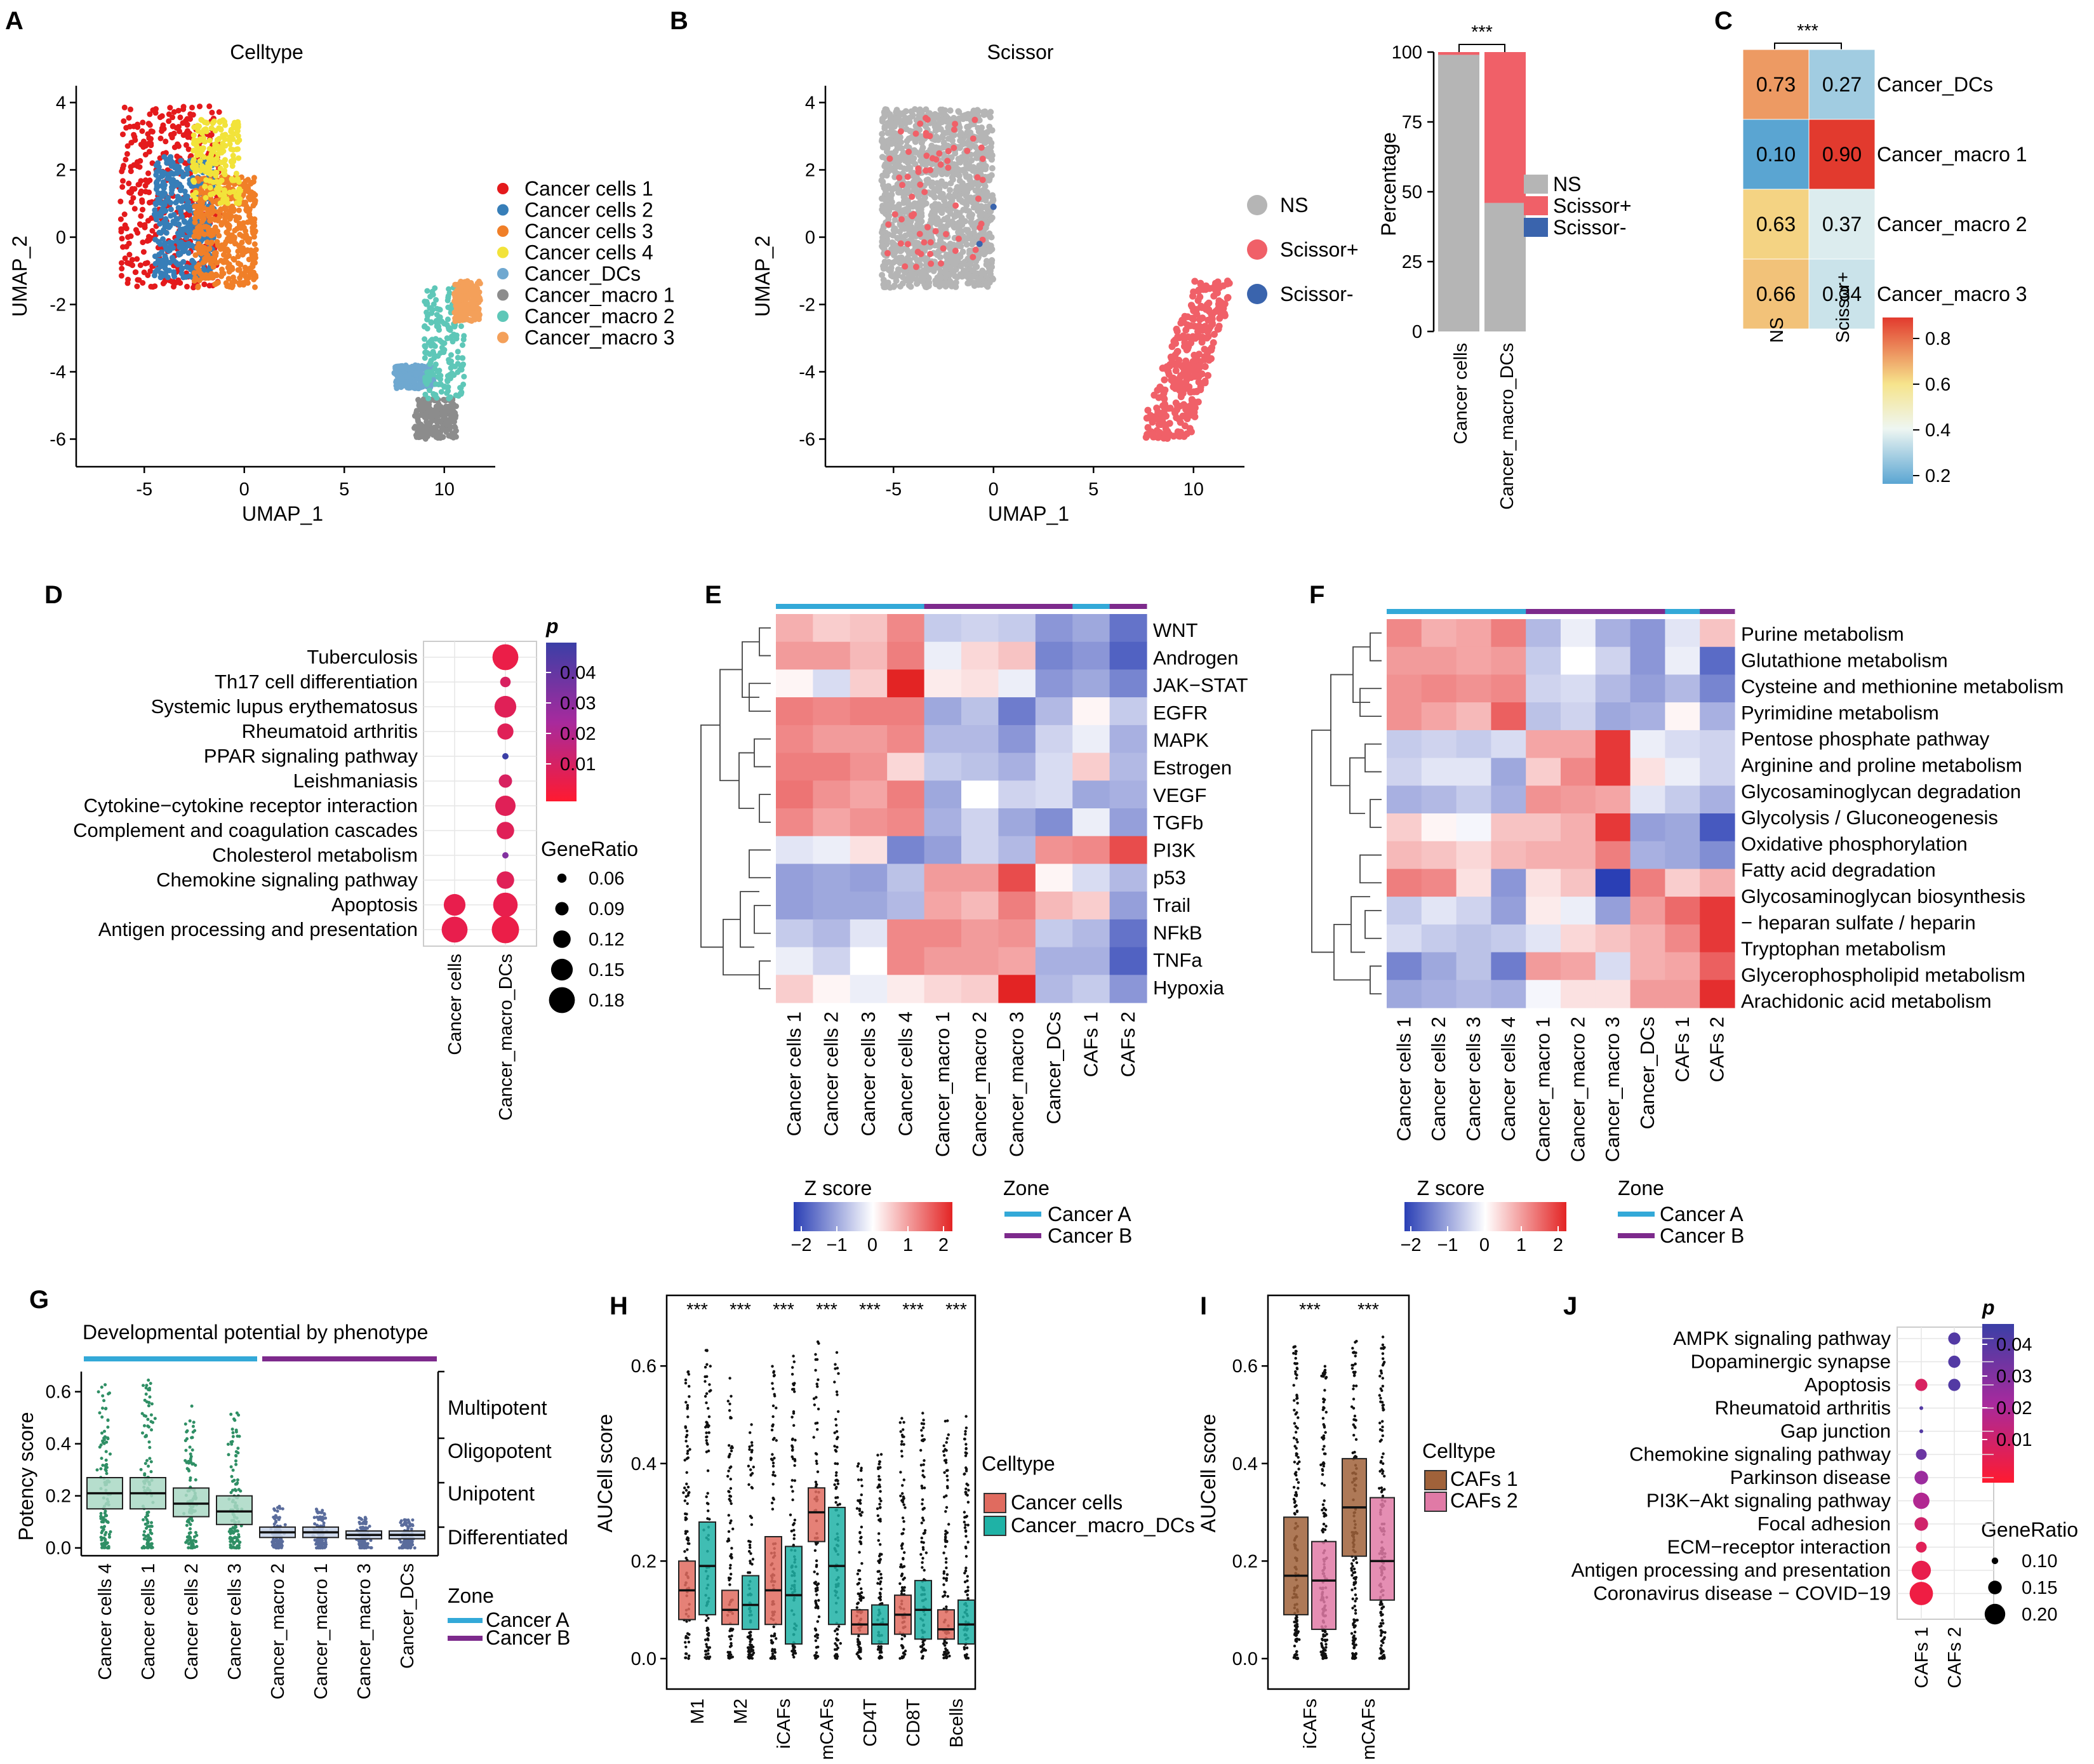 The width and height of the screenshot is (2094, 1764). What do you see at coordinates (311, 756) in the screenshot?
I see `d-term-label: PPAR signaling pathway` at bounding box center [311, 756].